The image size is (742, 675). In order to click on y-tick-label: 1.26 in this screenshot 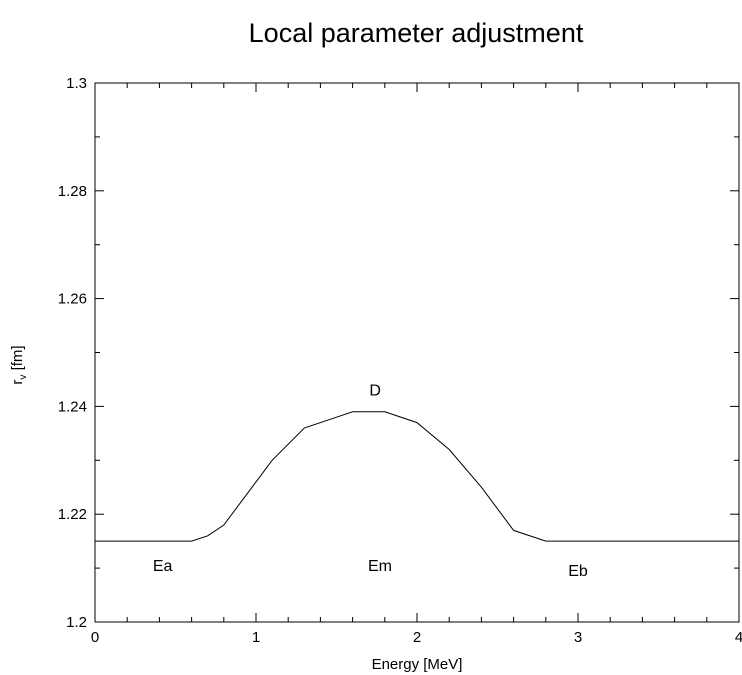, I will do `click(72, 299)`.